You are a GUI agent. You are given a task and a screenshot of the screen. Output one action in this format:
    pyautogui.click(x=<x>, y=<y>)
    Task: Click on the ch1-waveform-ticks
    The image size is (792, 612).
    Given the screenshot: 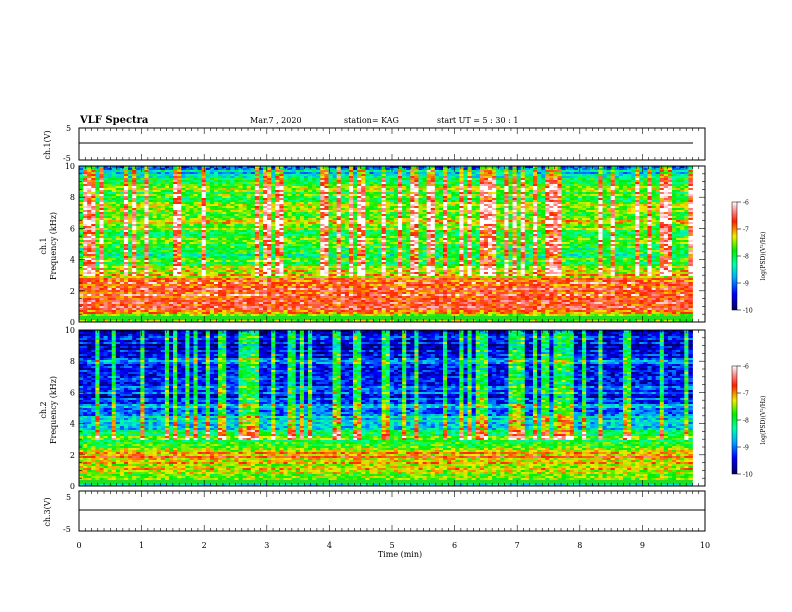 What is the action you would take?
    pyautogui.click(x=392, y=144)
    